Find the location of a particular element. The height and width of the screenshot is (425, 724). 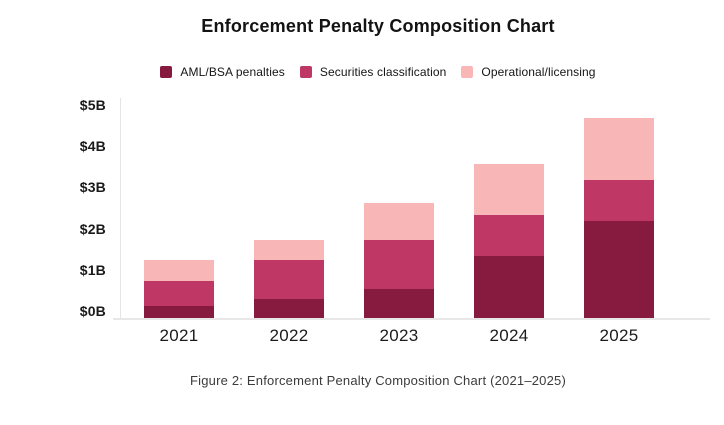

bar-2024 is located at coordinates (509, 240).